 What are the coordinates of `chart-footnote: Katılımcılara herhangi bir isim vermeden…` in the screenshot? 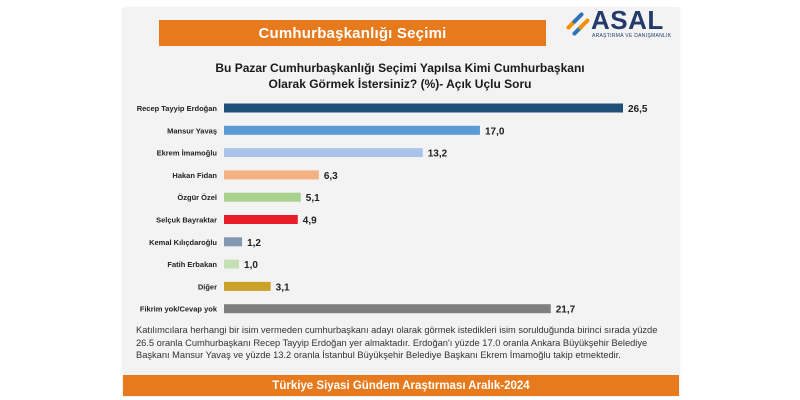 It's located at (397, 343).